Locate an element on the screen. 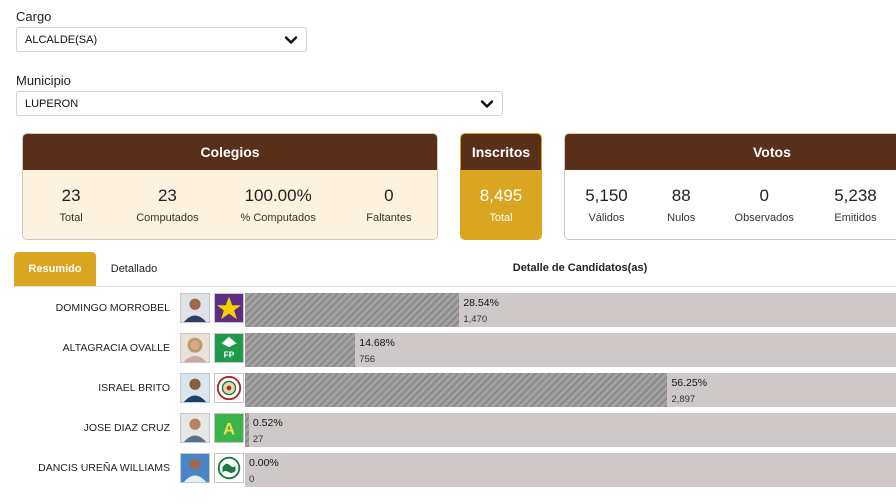  colegios-faltantes-stat: 0 Faltantes is located at coordinates (389, 204).